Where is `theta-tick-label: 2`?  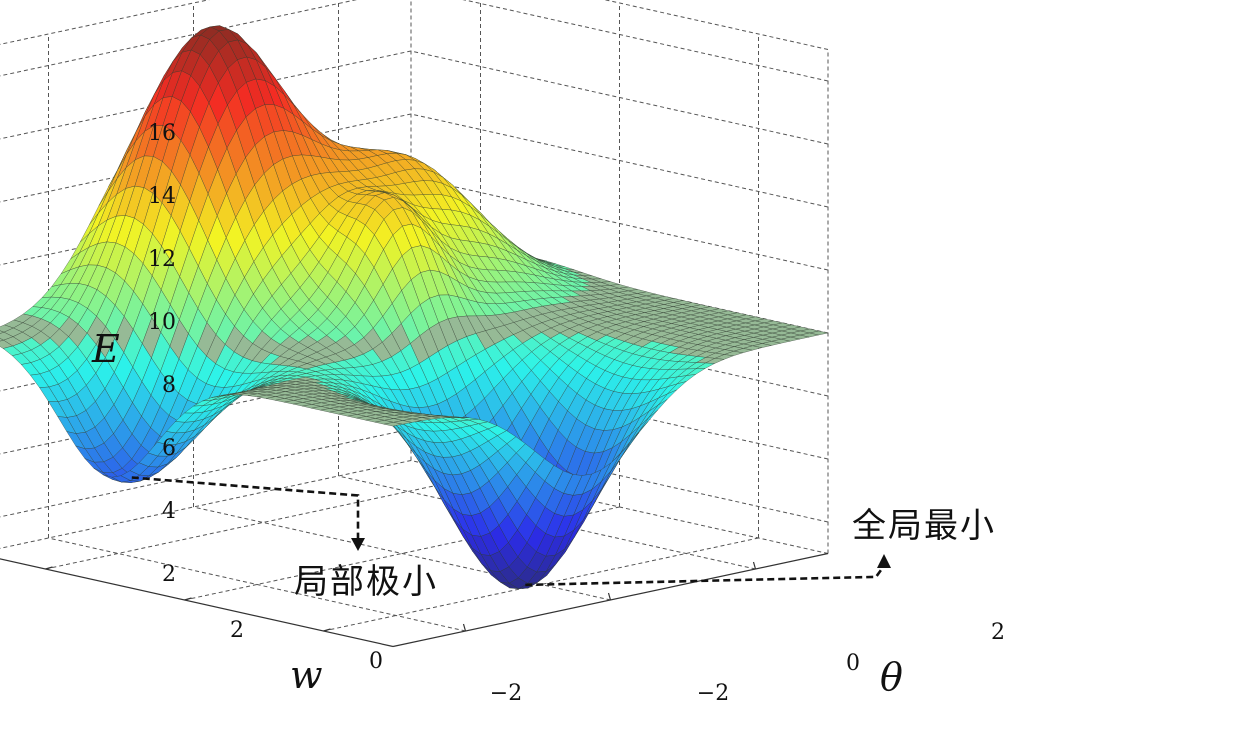 theta-tick-label: 2 is located at coordinates (998, 632).